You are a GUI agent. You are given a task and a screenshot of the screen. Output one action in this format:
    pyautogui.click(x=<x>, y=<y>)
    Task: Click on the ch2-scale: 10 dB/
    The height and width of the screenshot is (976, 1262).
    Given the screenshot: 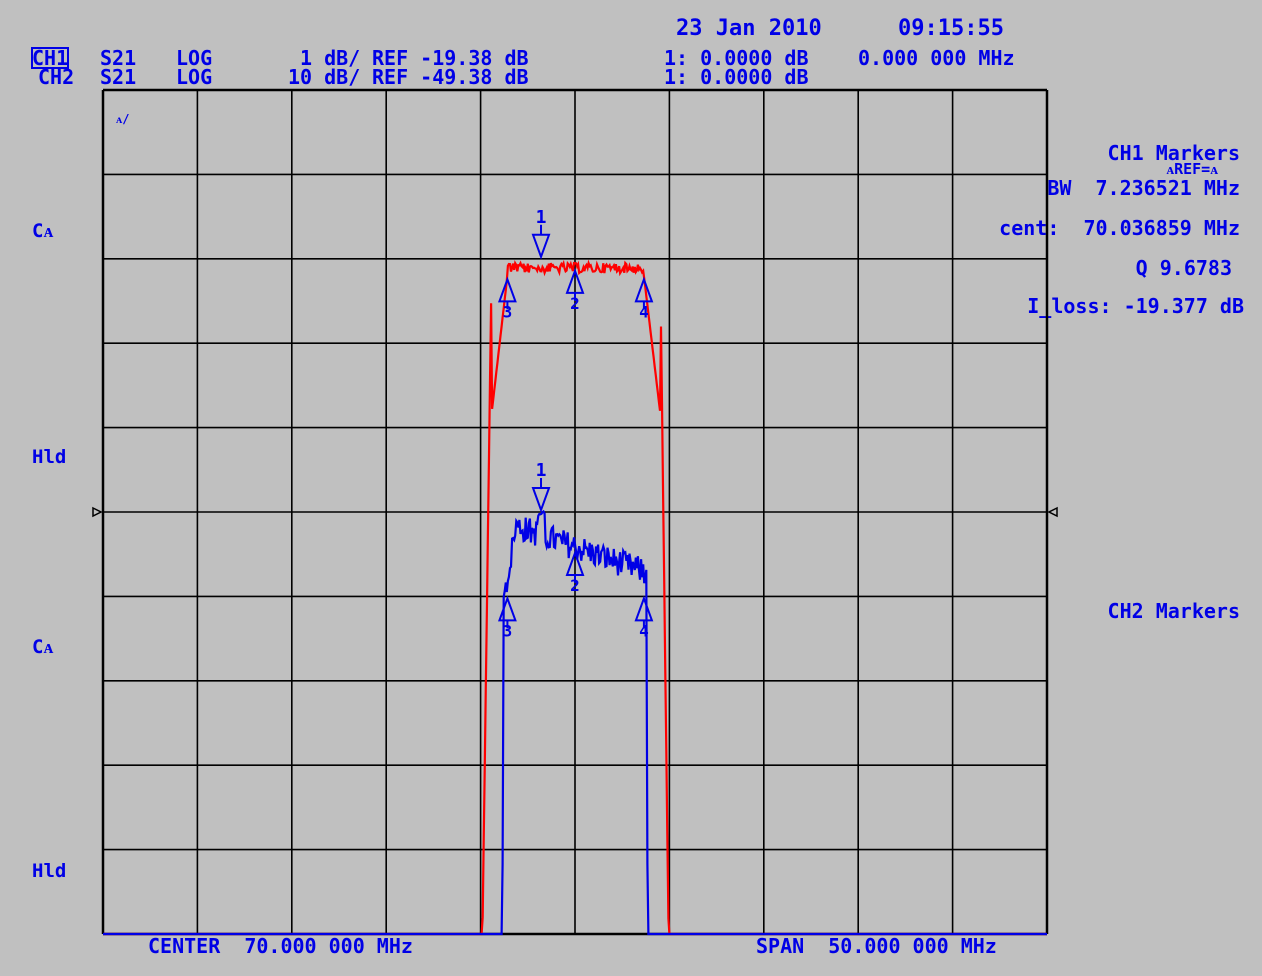 What is the action you would take?
    pyautogui.click(x=324, y=77)
    